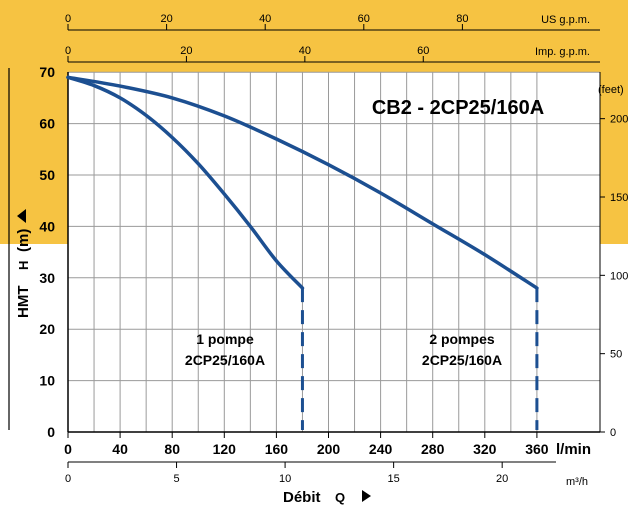 The width and height of the screenshot is (628, 508). I want to click on us-gpm-tick-label: 40, so click(265, 19).